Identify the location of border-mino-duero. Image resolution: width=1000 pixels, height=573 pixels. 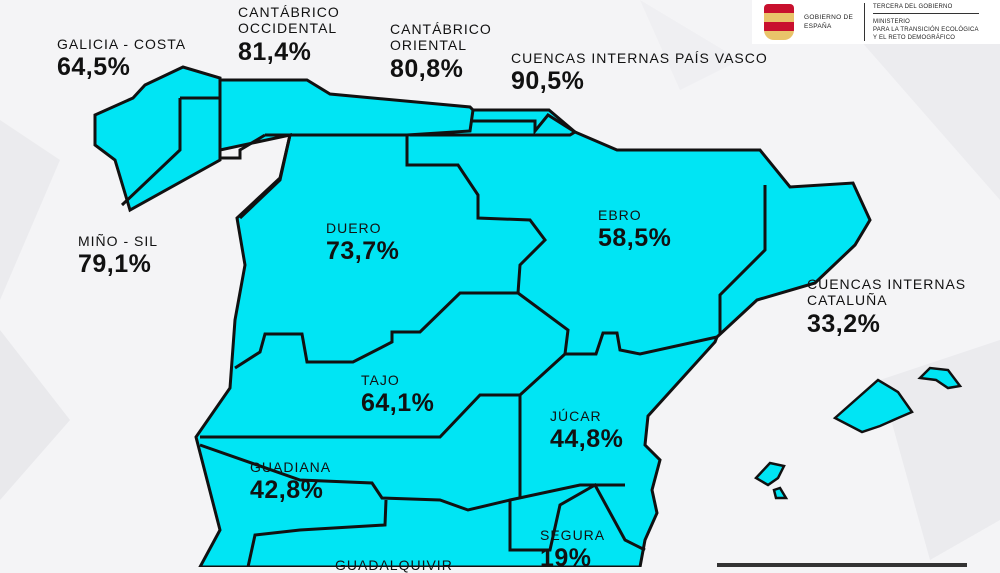
(265, 177).